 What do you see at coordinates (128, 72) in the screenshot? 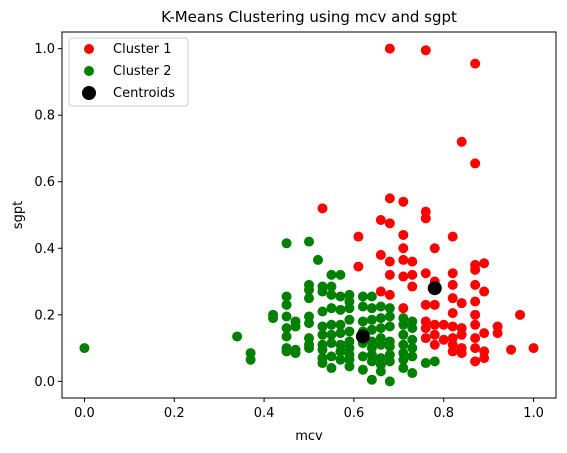
I see `legend: Cluster 1 Cluster 2 Centroids` at bounding box center [128, 72].